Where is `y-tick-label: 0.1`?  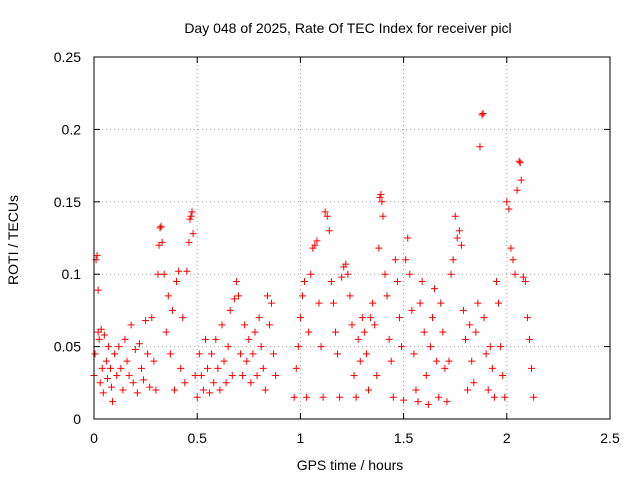
y-tick-label: 0.1 is located at coordinates (72, 274).